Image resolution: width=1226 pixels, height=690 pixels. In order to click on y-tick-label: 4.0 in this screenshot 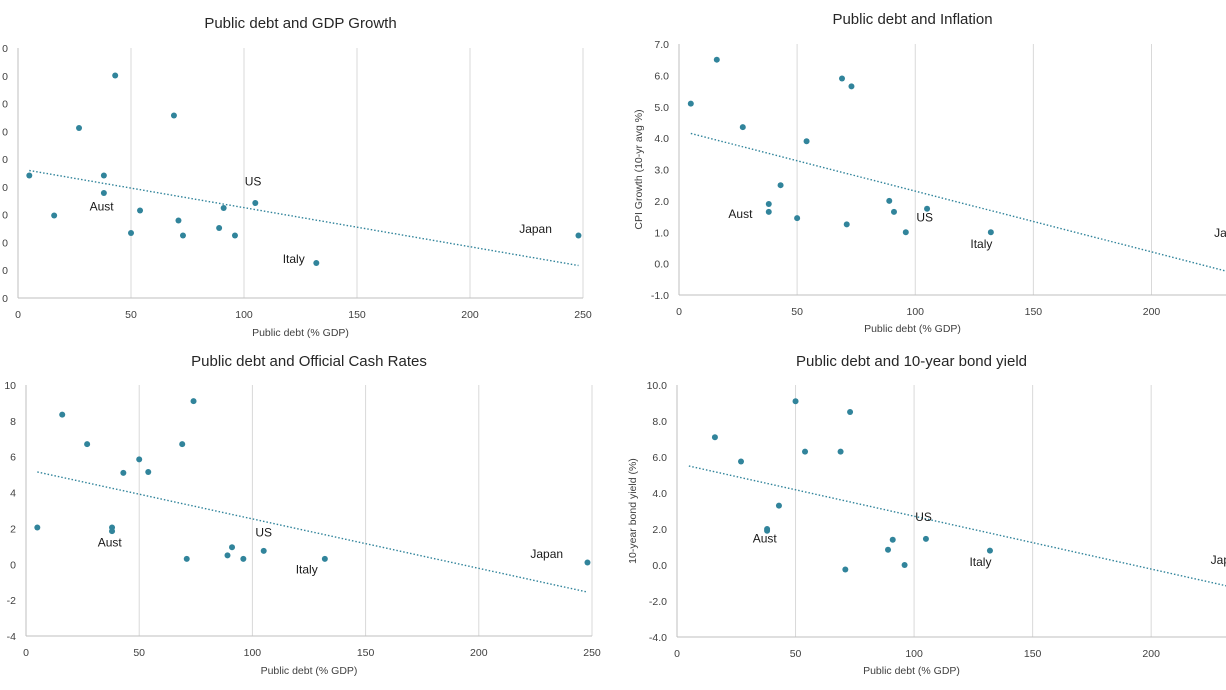, I will do `click(661, 139)`.